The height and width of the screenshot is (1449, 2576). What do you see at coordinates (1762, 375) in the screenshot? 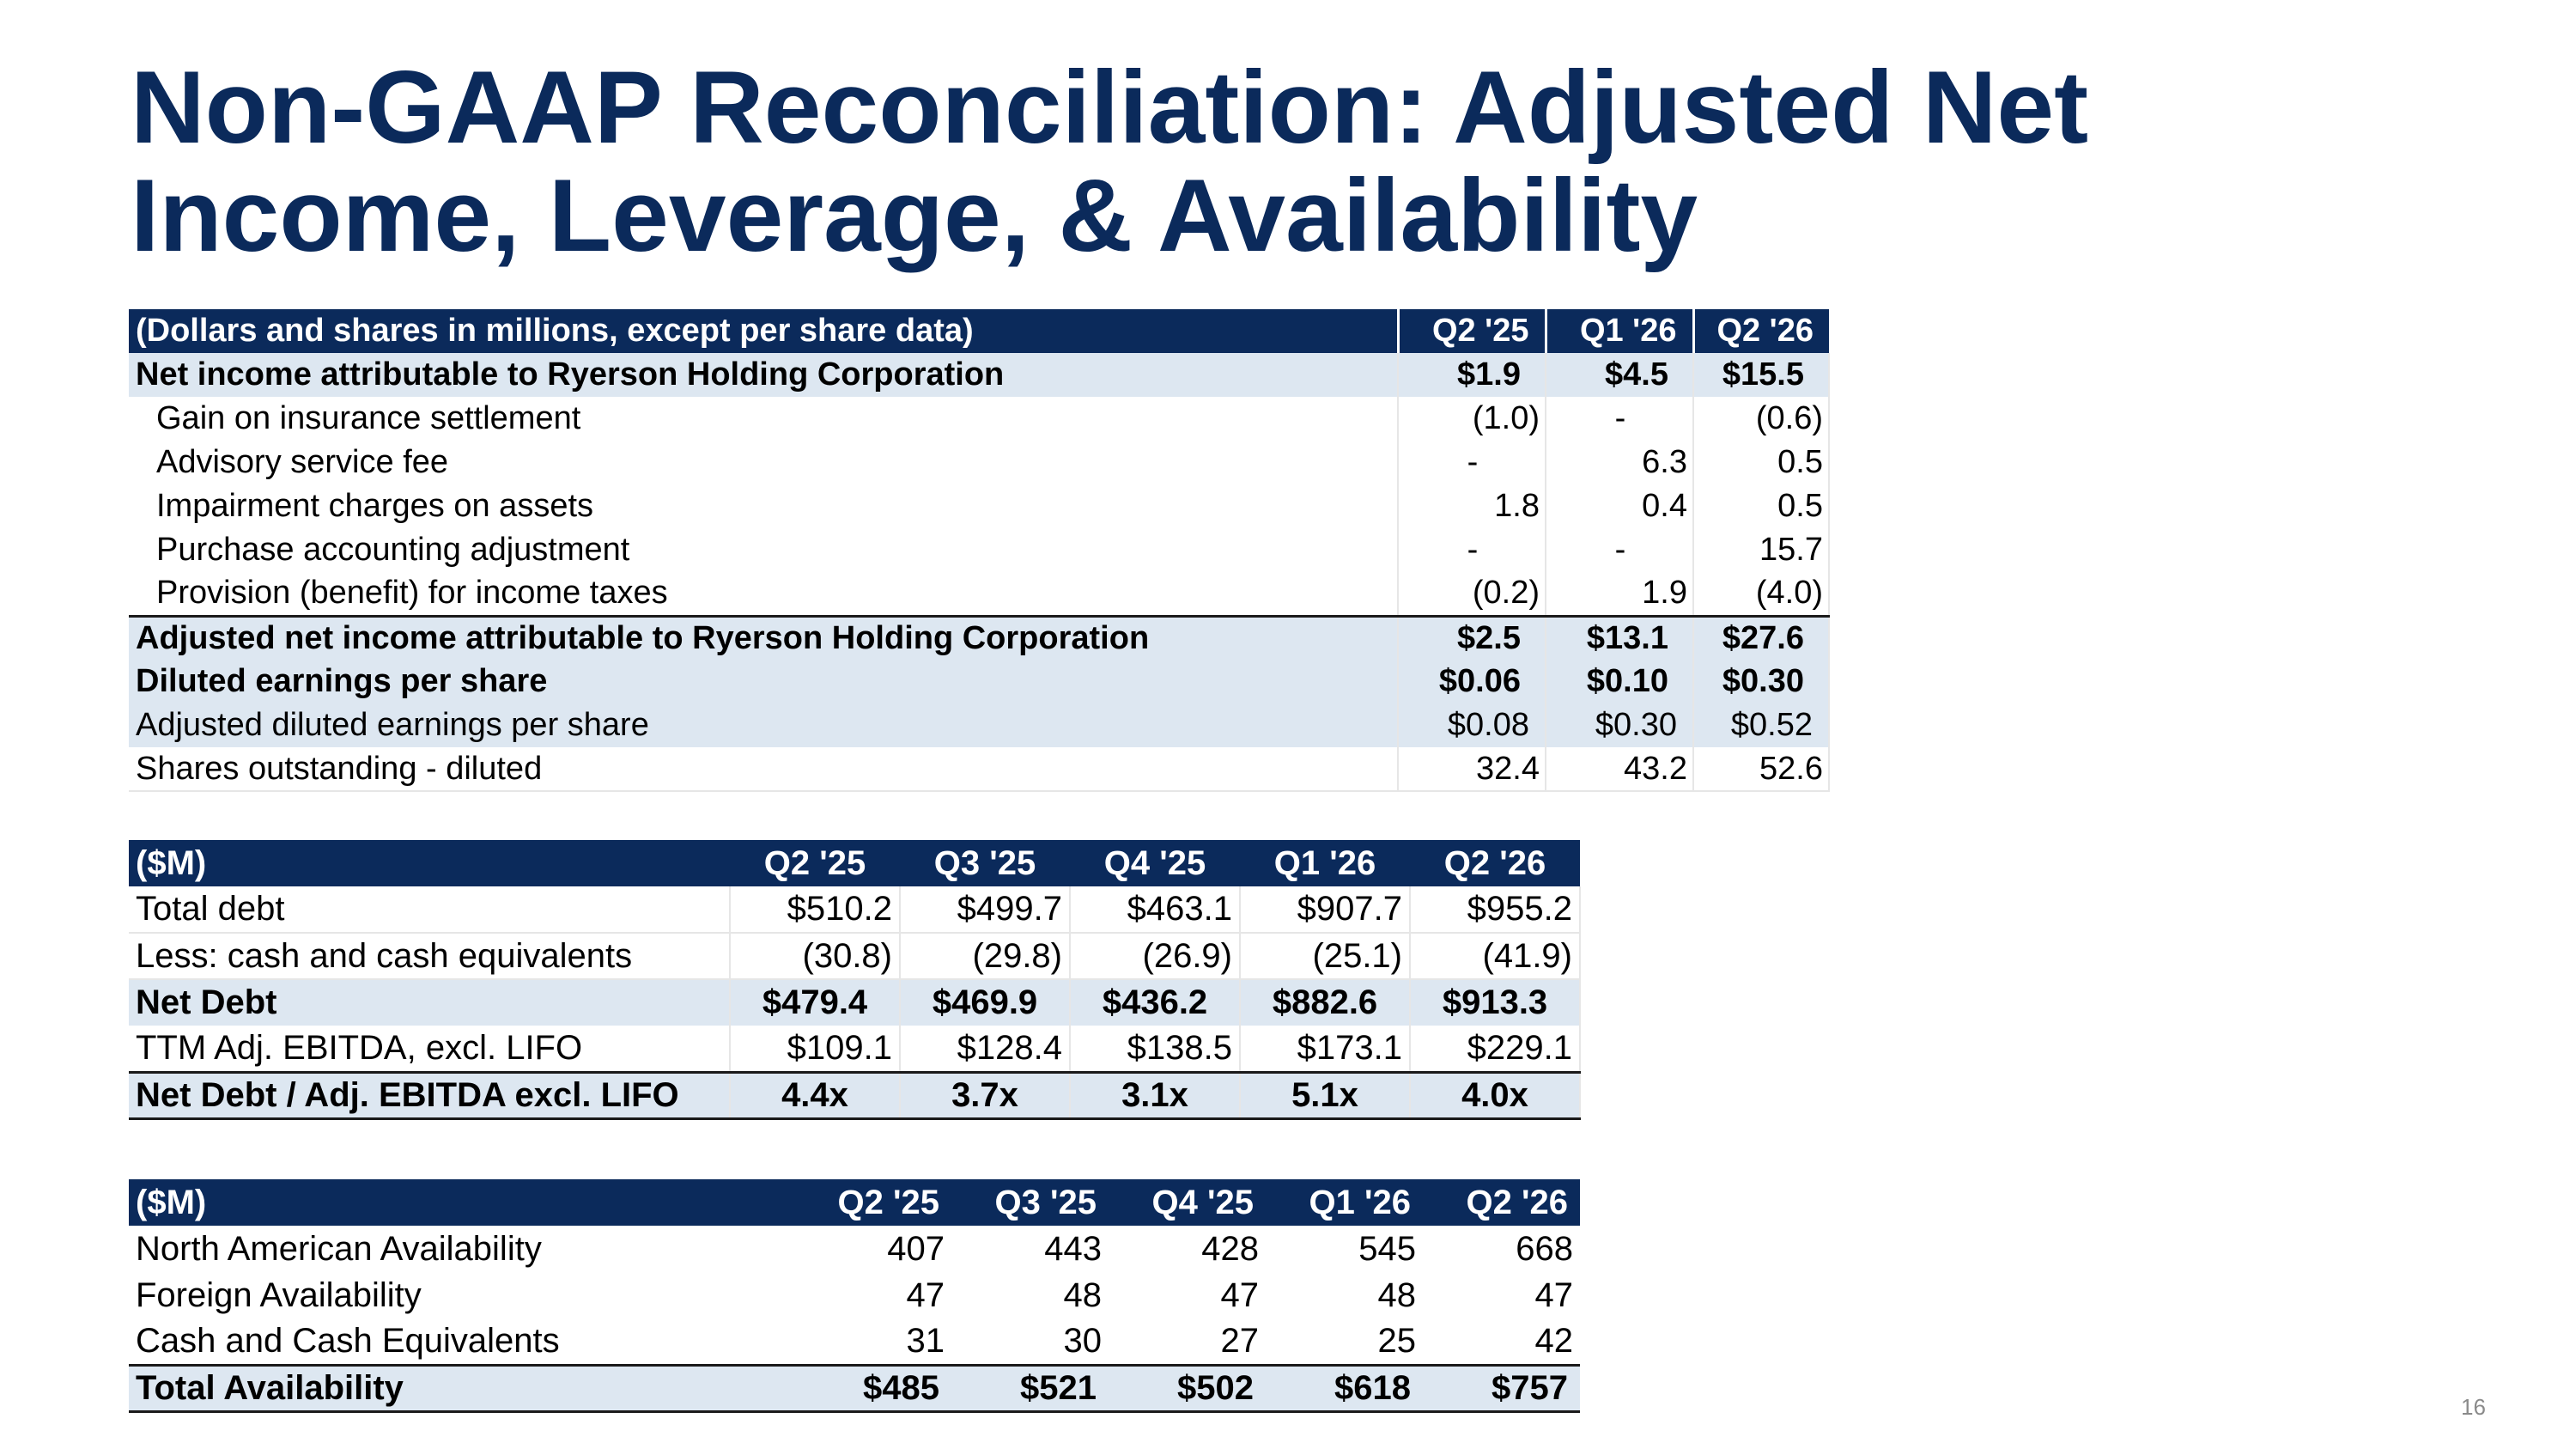
I see `cell-value: $15.5` at bounding box center [1762, 375].